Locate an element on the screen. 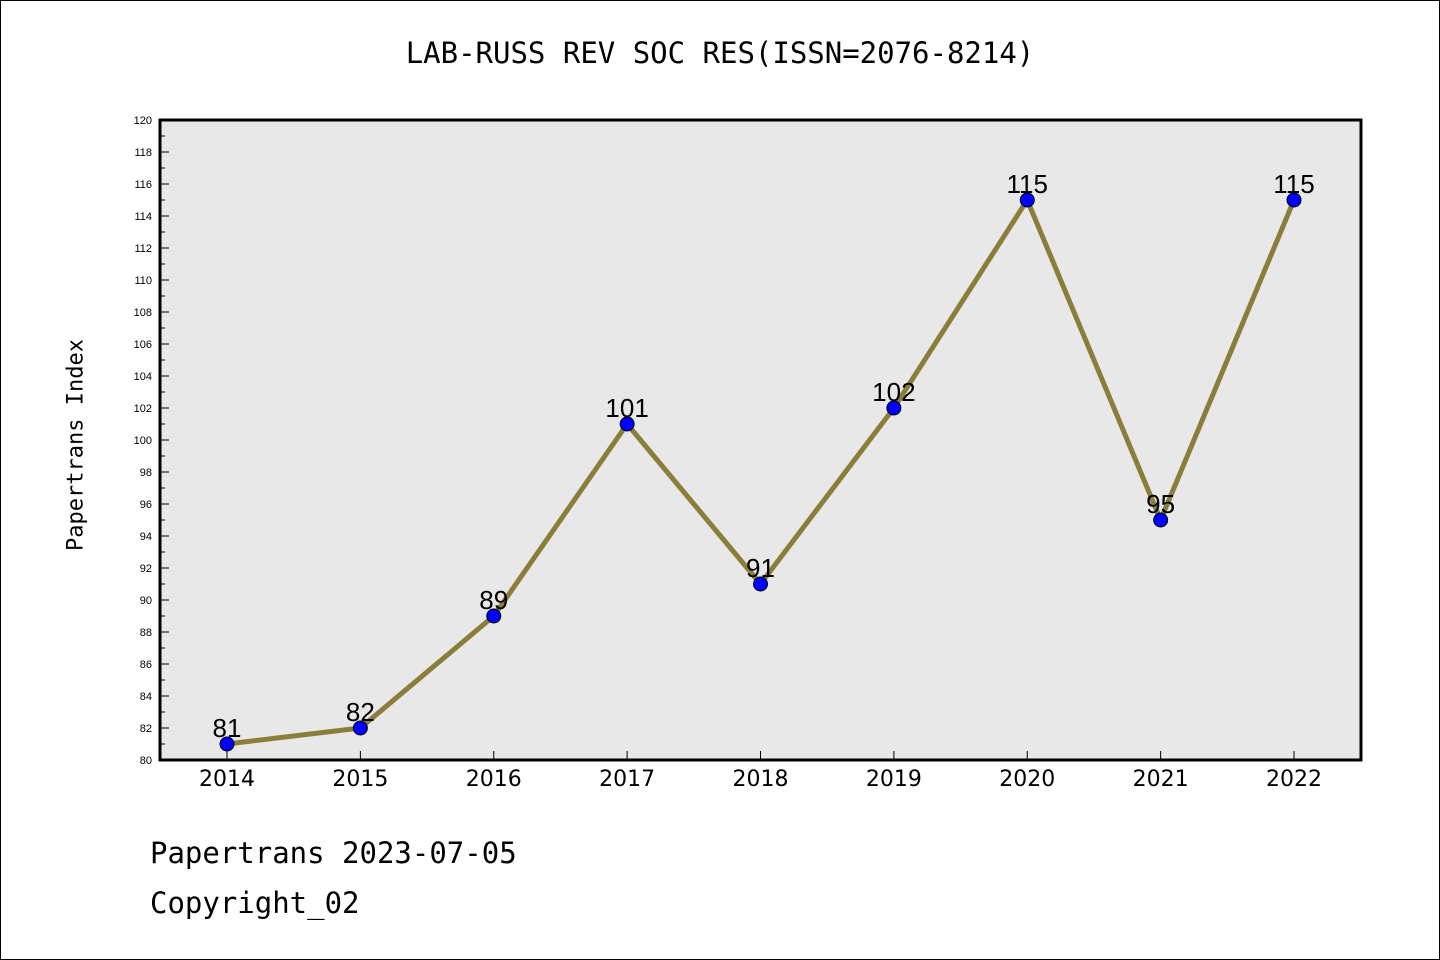 The height and width of the screenshot is (960, 1440). x-axis: 2014 2015 2016 2017 2018 2019 2020 2021 2022 is located at coordinates (760, 771).